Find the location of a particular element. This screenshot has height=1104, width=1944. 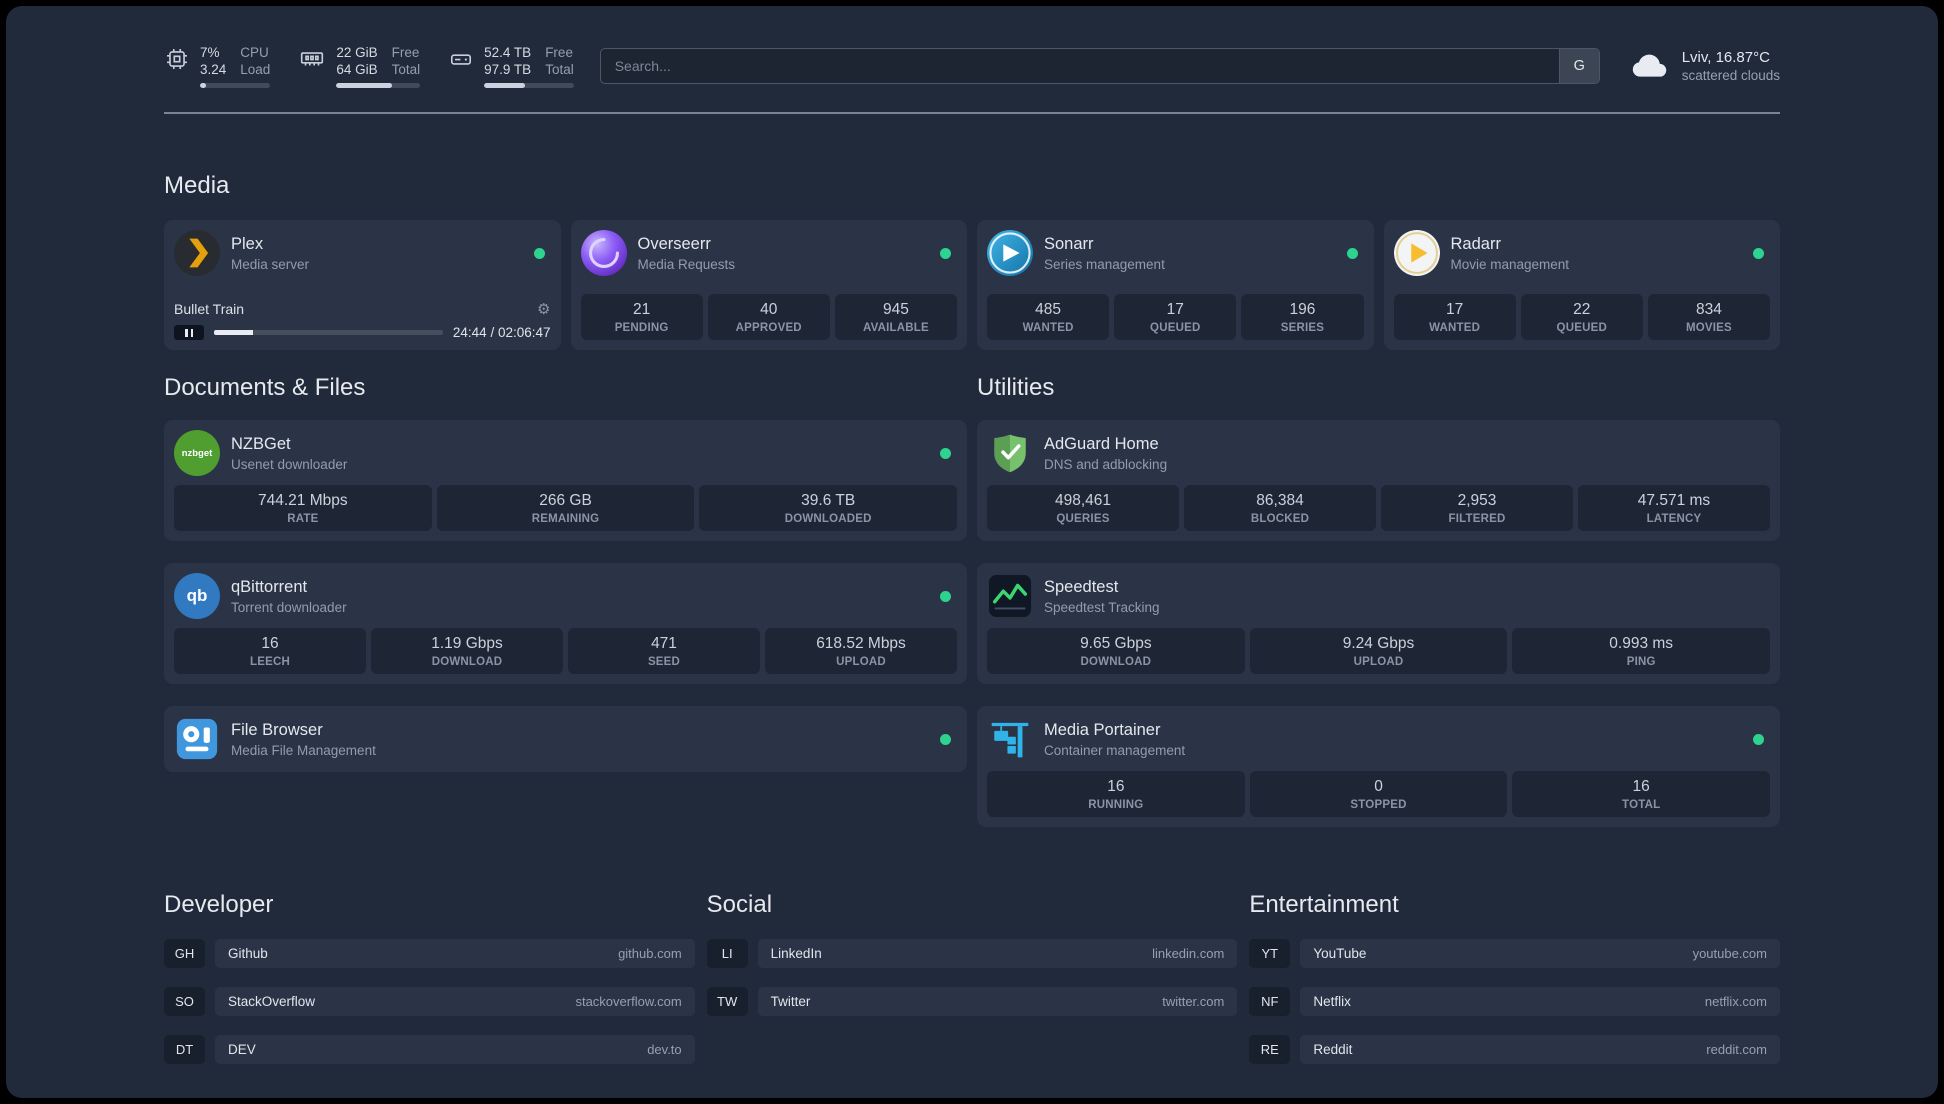

memory-metric: 22 GiB 64 GiB Free Total is located at coordinates (359, 66).